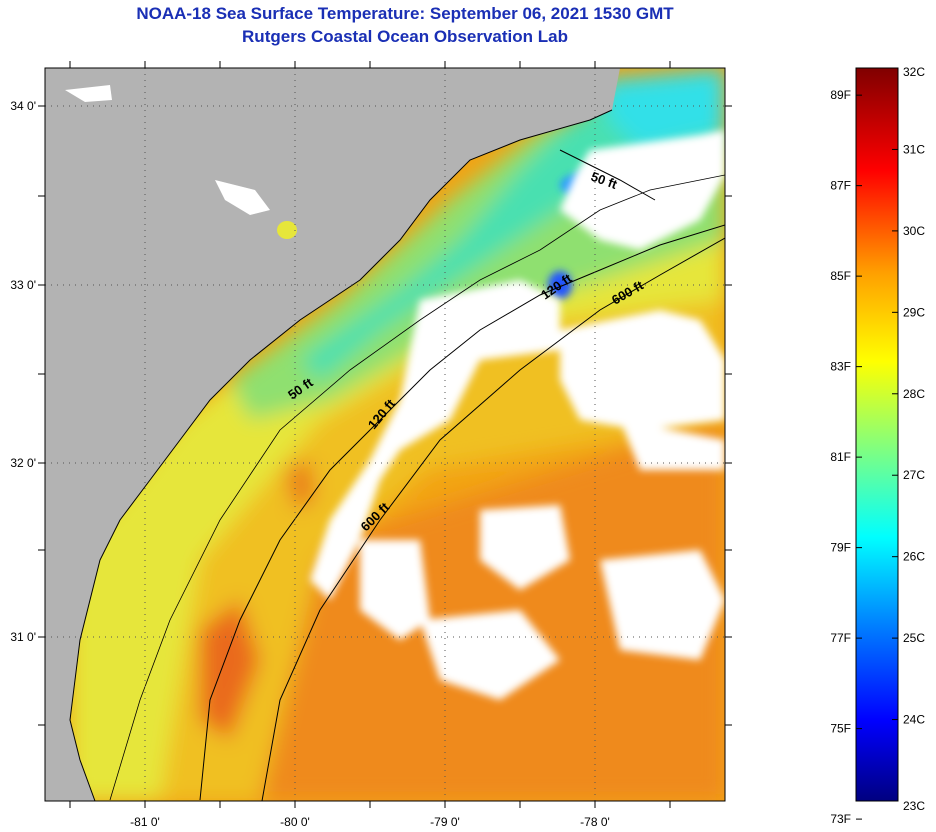  What do you see at coordinates (23, 106) in the screenshot?
I see `lat-label-34: 34 0'` at bounding box center [23, 106].